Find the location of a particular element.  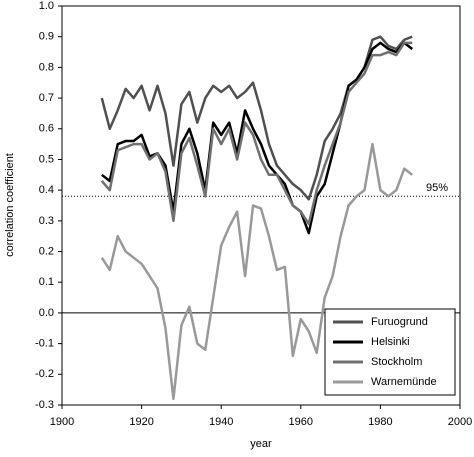

legend-label: Furuogrund is located at coordinates (399, 322).